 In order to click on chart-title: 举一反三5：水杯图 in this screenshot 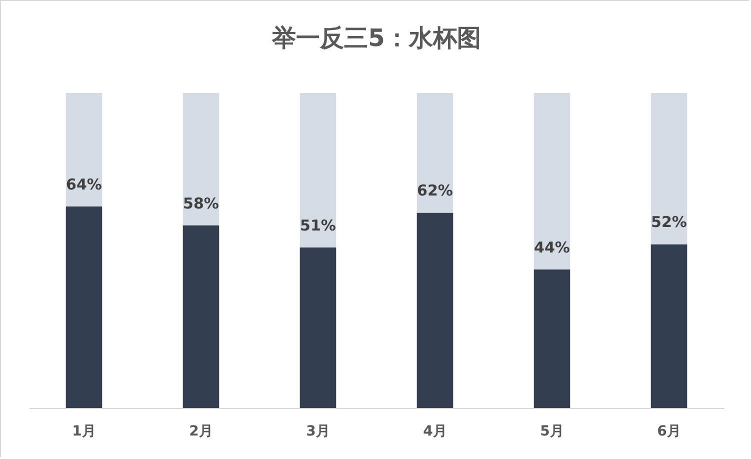, I will do `click(376, 38)`.